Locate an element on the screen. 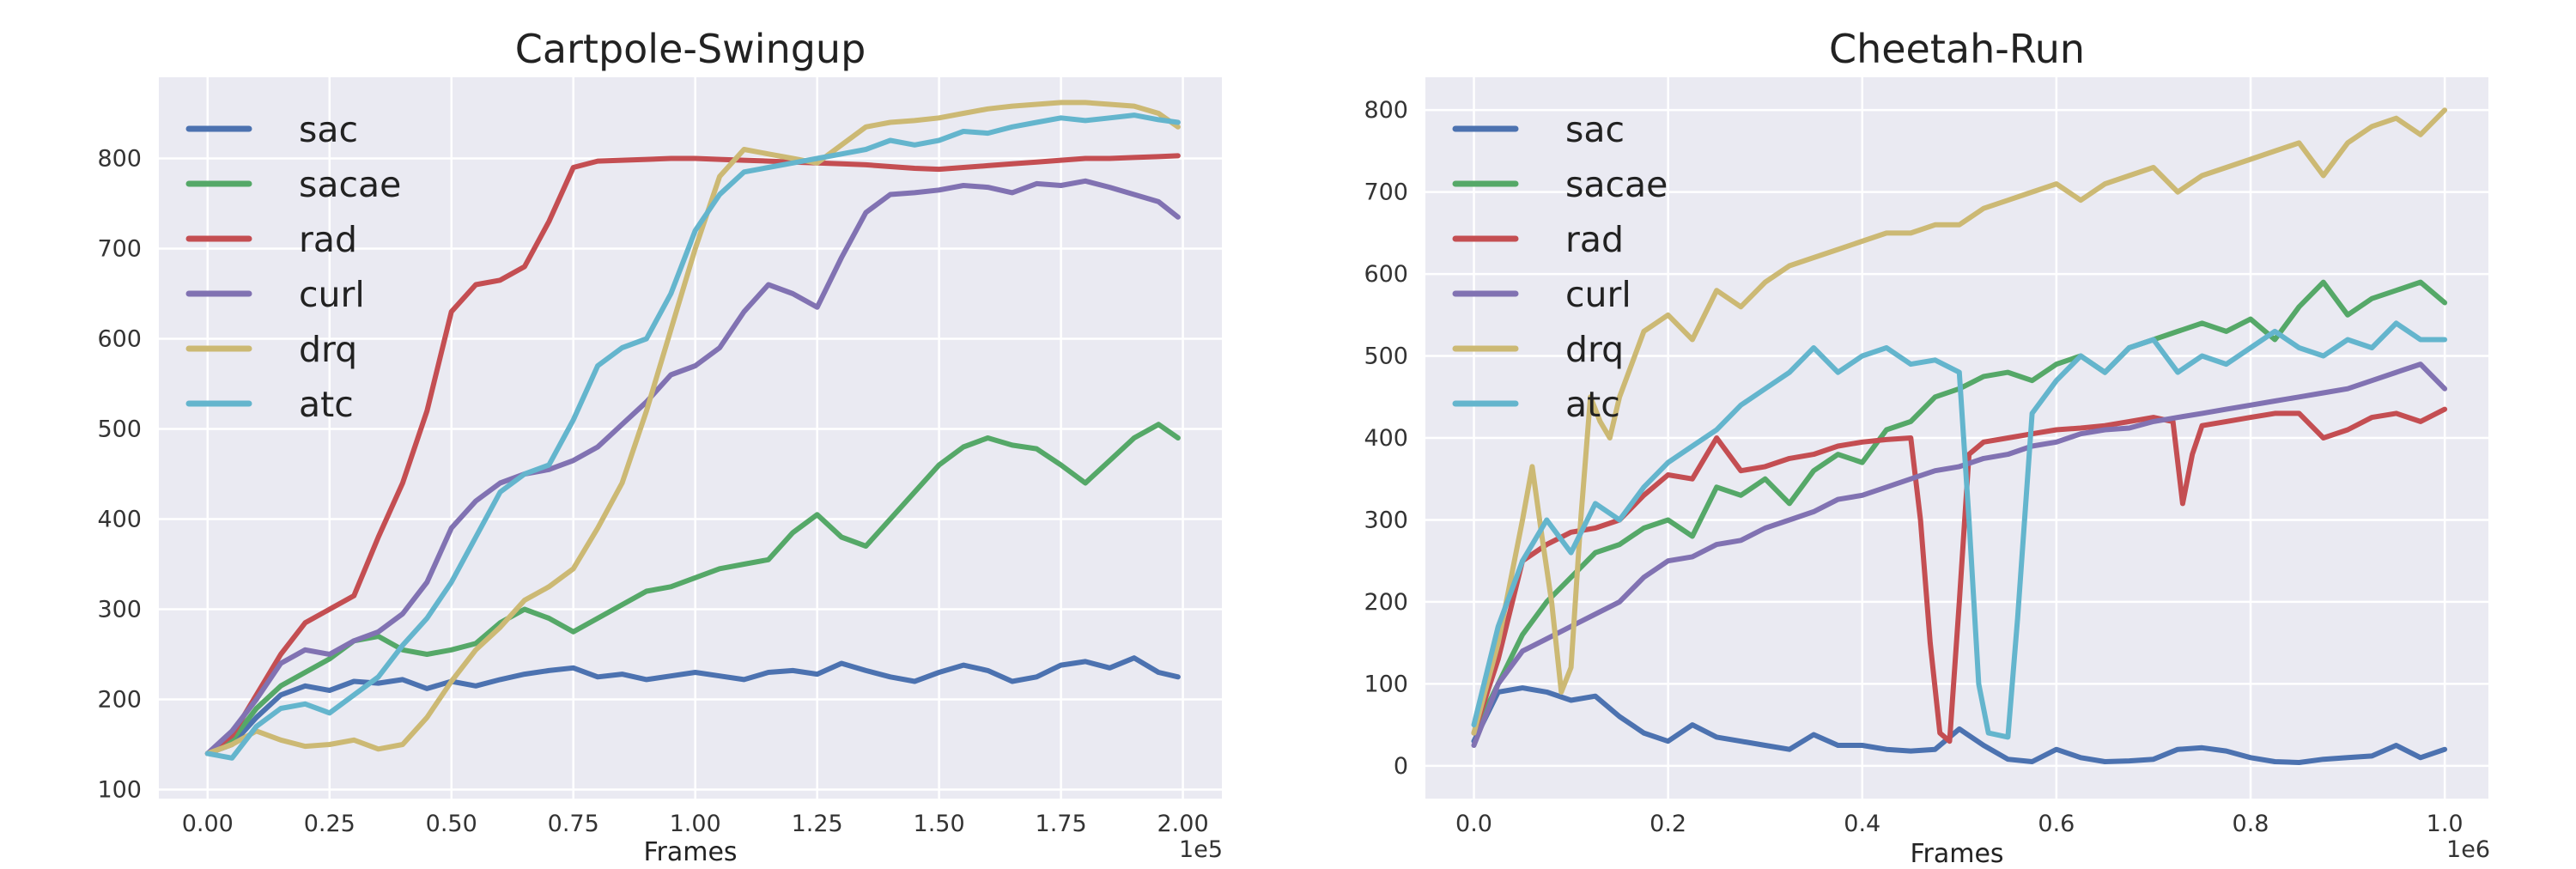 This screenshot has width=2576, height=869. chart-title: Cartpole-Swingup is located at coordinates (691, 49).